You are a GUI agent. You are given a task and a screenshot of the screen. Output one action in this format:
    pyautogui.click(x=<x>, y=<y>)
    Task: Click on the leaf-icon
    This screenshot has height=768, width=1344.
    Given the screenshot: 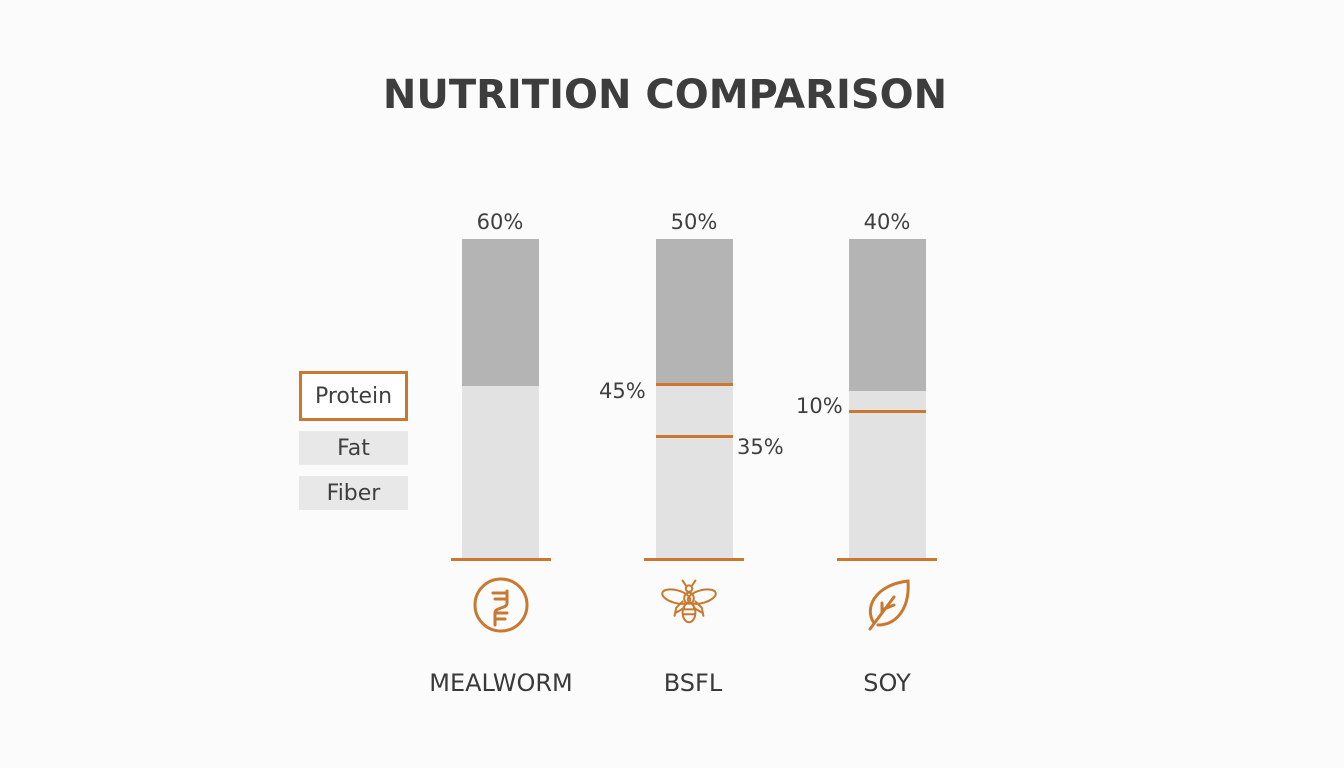 What is the action you would take?
    pyautogui.click(x=889, y=605)
    